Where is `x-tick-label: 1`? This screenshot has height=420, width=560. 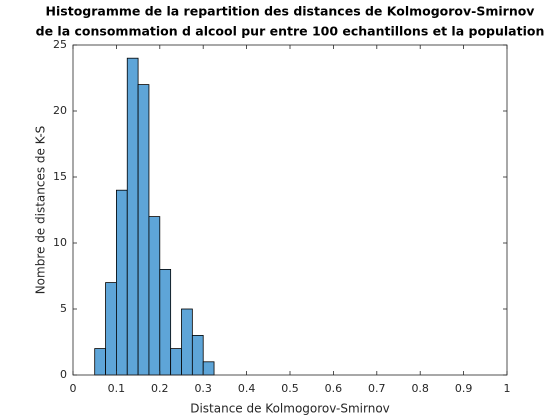
x-tick-label: 1 is located at coordinates (507, 388).